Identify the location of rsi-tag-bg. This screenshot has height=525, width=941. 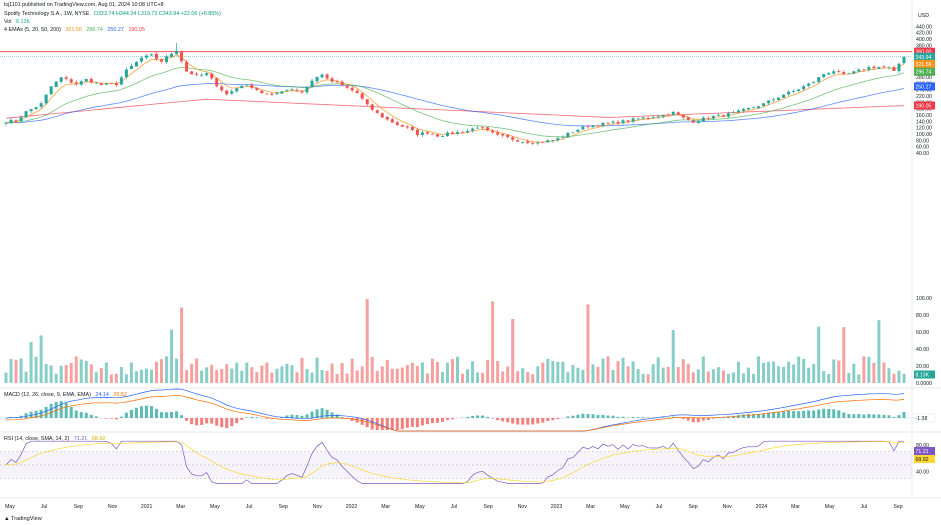
(924, 451).